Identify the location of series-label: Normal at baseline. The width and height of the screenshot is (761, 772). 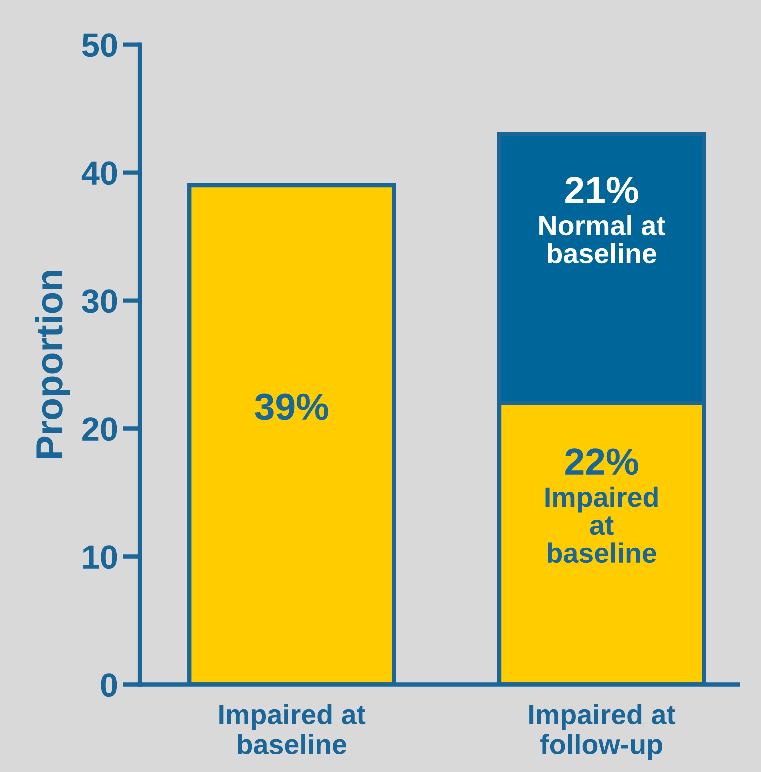
(603, 239).